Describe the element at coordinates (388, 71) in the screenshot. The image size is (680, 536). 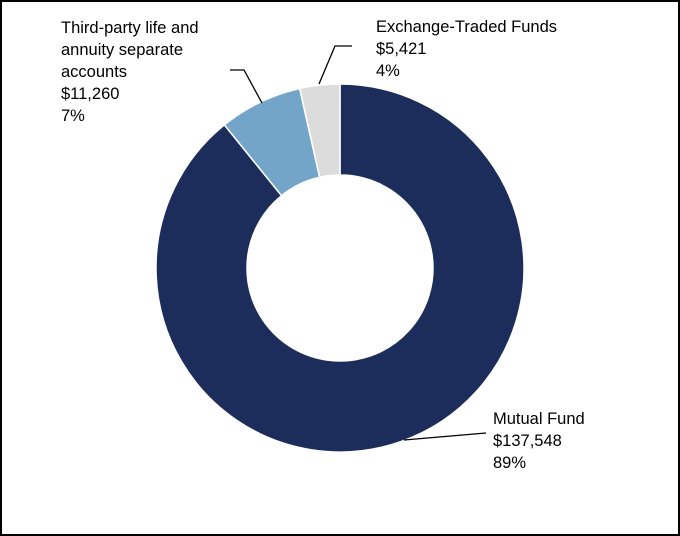
I see `slice-2-label-percent: 4%` at that location.